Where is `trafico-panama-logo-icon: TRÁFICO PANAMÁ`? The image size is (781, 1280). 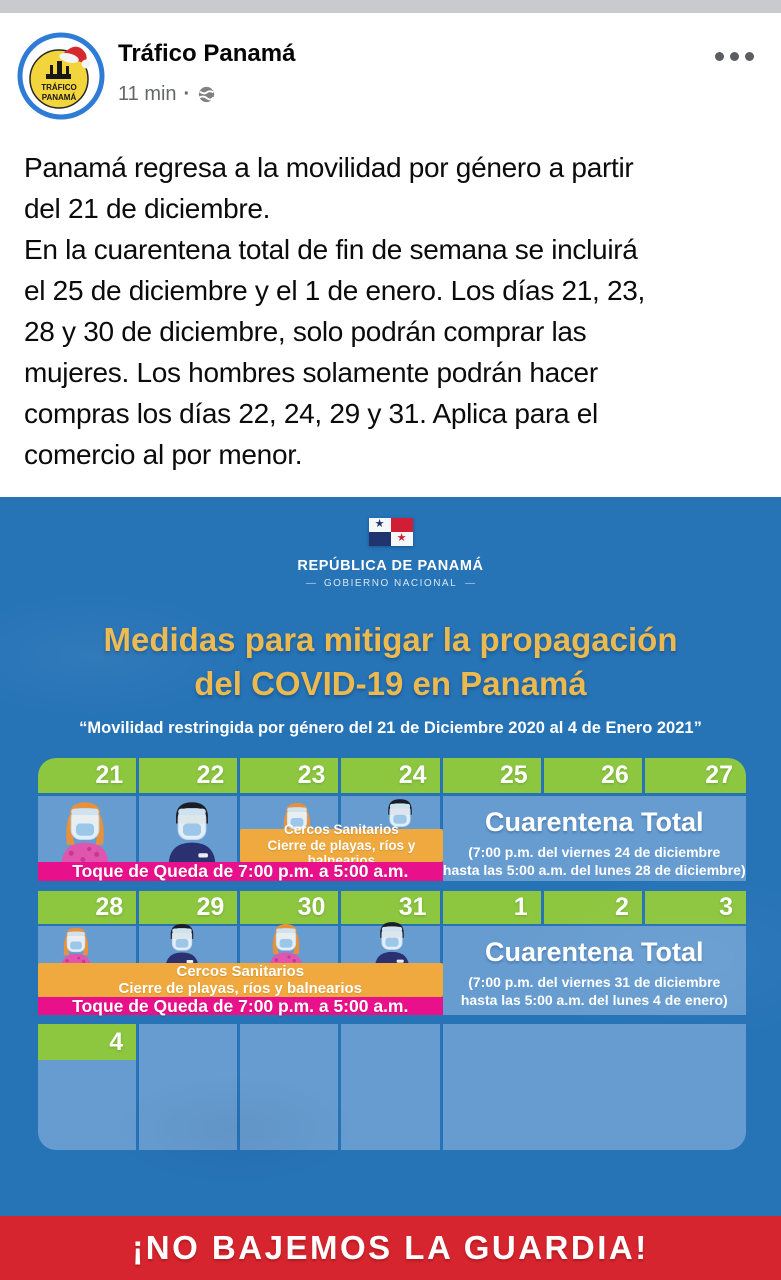
trafico-panama-logo-icon: TRÁFICO PANAMÁ is located at coordinates (61, 76).